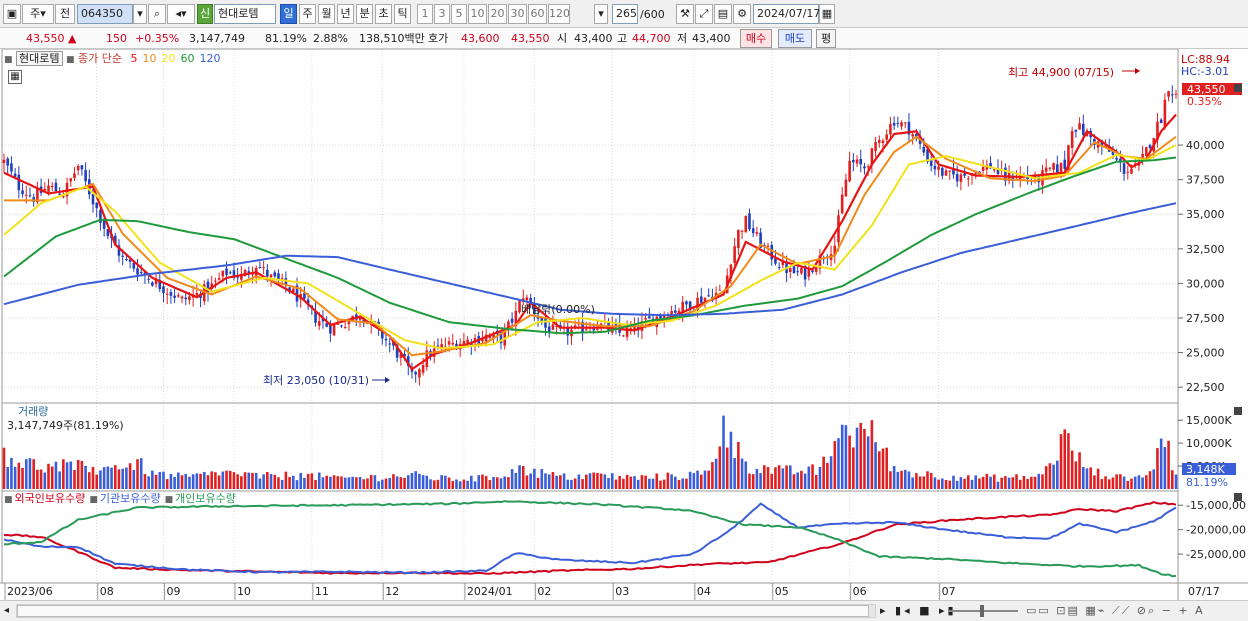 The width and height of the screenshot is (1248, 621). Describe the element at coordinates (130, 498) in the screenshot. I see `holding-legend-item: 기관보유수량` at that location.